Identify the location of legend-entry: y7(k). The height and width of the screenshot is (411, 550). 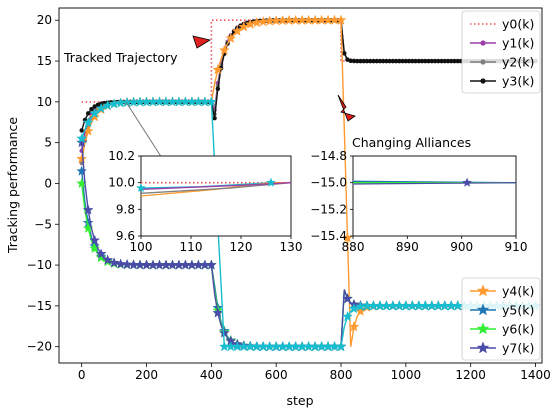
(518, 348).